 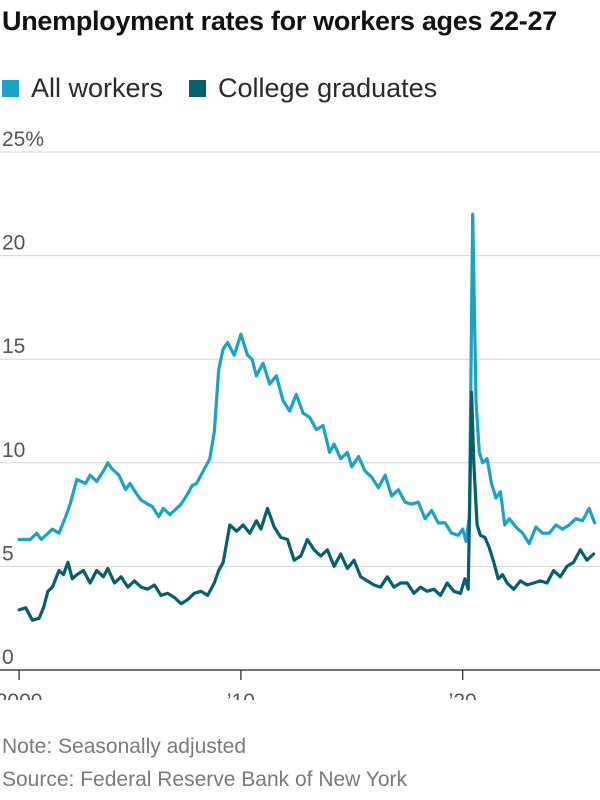 What do you see at coordinates (10, 88) in the screenshot?
I see `legend-swatch-all-workers` at bounding box center [10, 88].